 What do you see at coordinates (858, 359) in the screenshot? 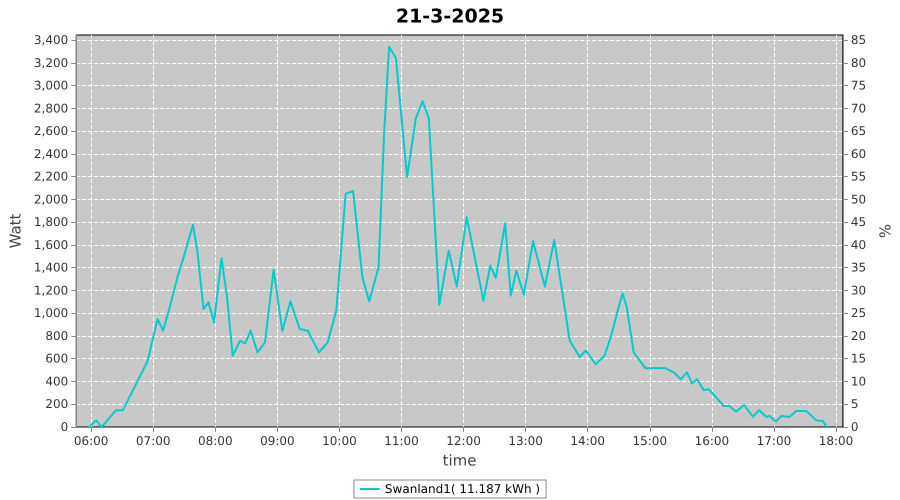
I see `y2-tick-label: 15` at bounding box center [858, 359].